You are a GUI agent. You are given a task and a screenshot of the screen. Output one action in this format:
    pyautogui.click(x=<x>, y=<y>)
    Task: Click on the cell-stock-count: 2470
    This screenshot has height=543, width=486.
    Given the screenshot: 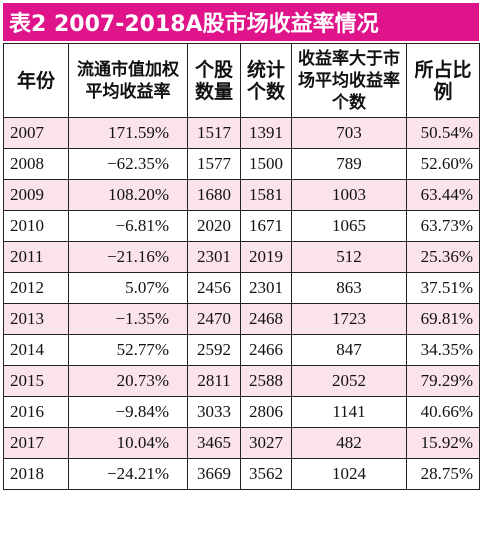 What is the action you would take?
    pyautogui.click(x=214, y=319)
    